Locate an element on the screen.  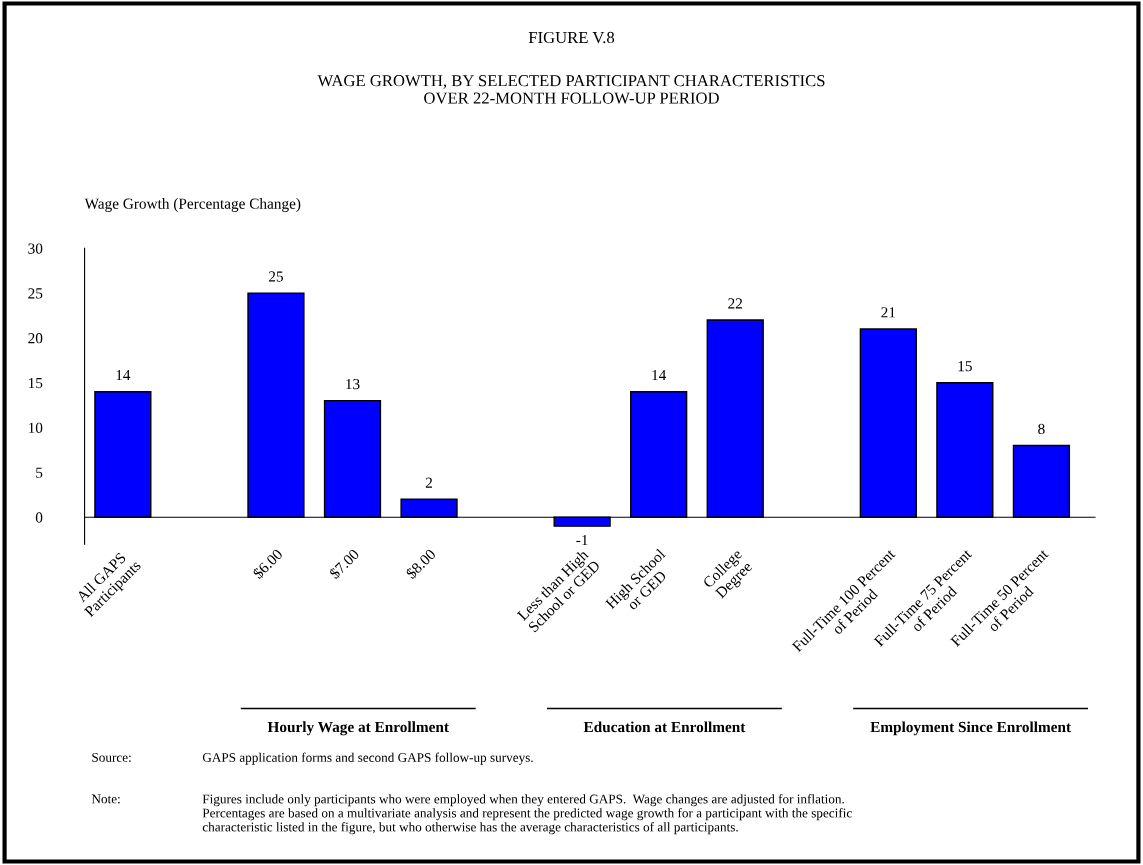
y-tick-label: 30 is located at coordinates (35, 248).